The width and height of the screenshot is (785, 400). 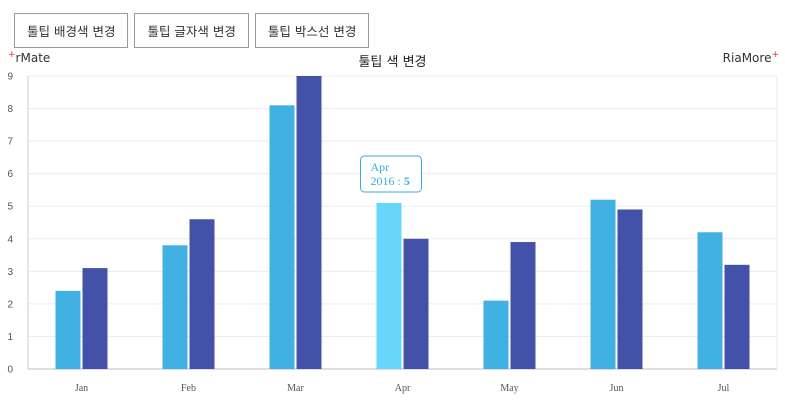 I want to click on x-tick-label: Apr, so click(x=403, y=388).